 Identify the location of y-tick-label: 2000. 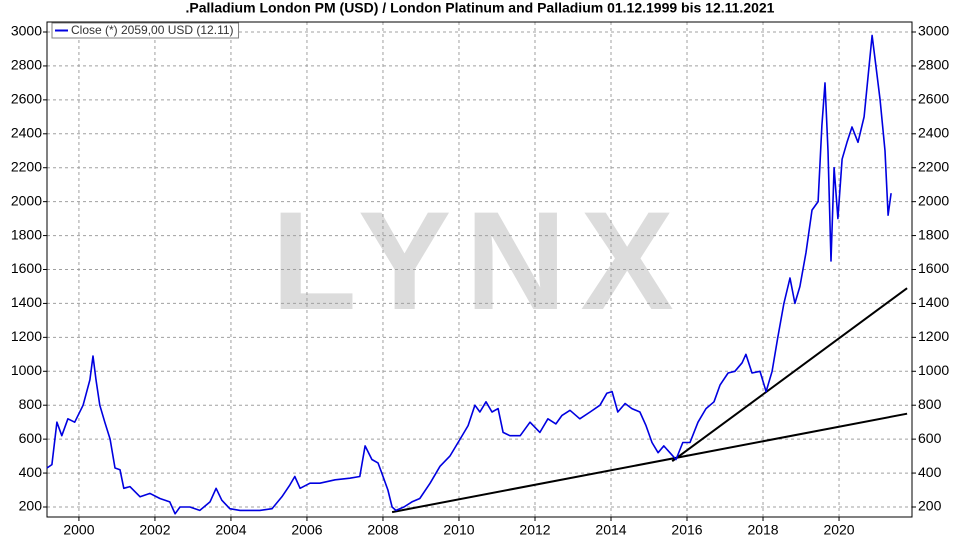
(26, 200).